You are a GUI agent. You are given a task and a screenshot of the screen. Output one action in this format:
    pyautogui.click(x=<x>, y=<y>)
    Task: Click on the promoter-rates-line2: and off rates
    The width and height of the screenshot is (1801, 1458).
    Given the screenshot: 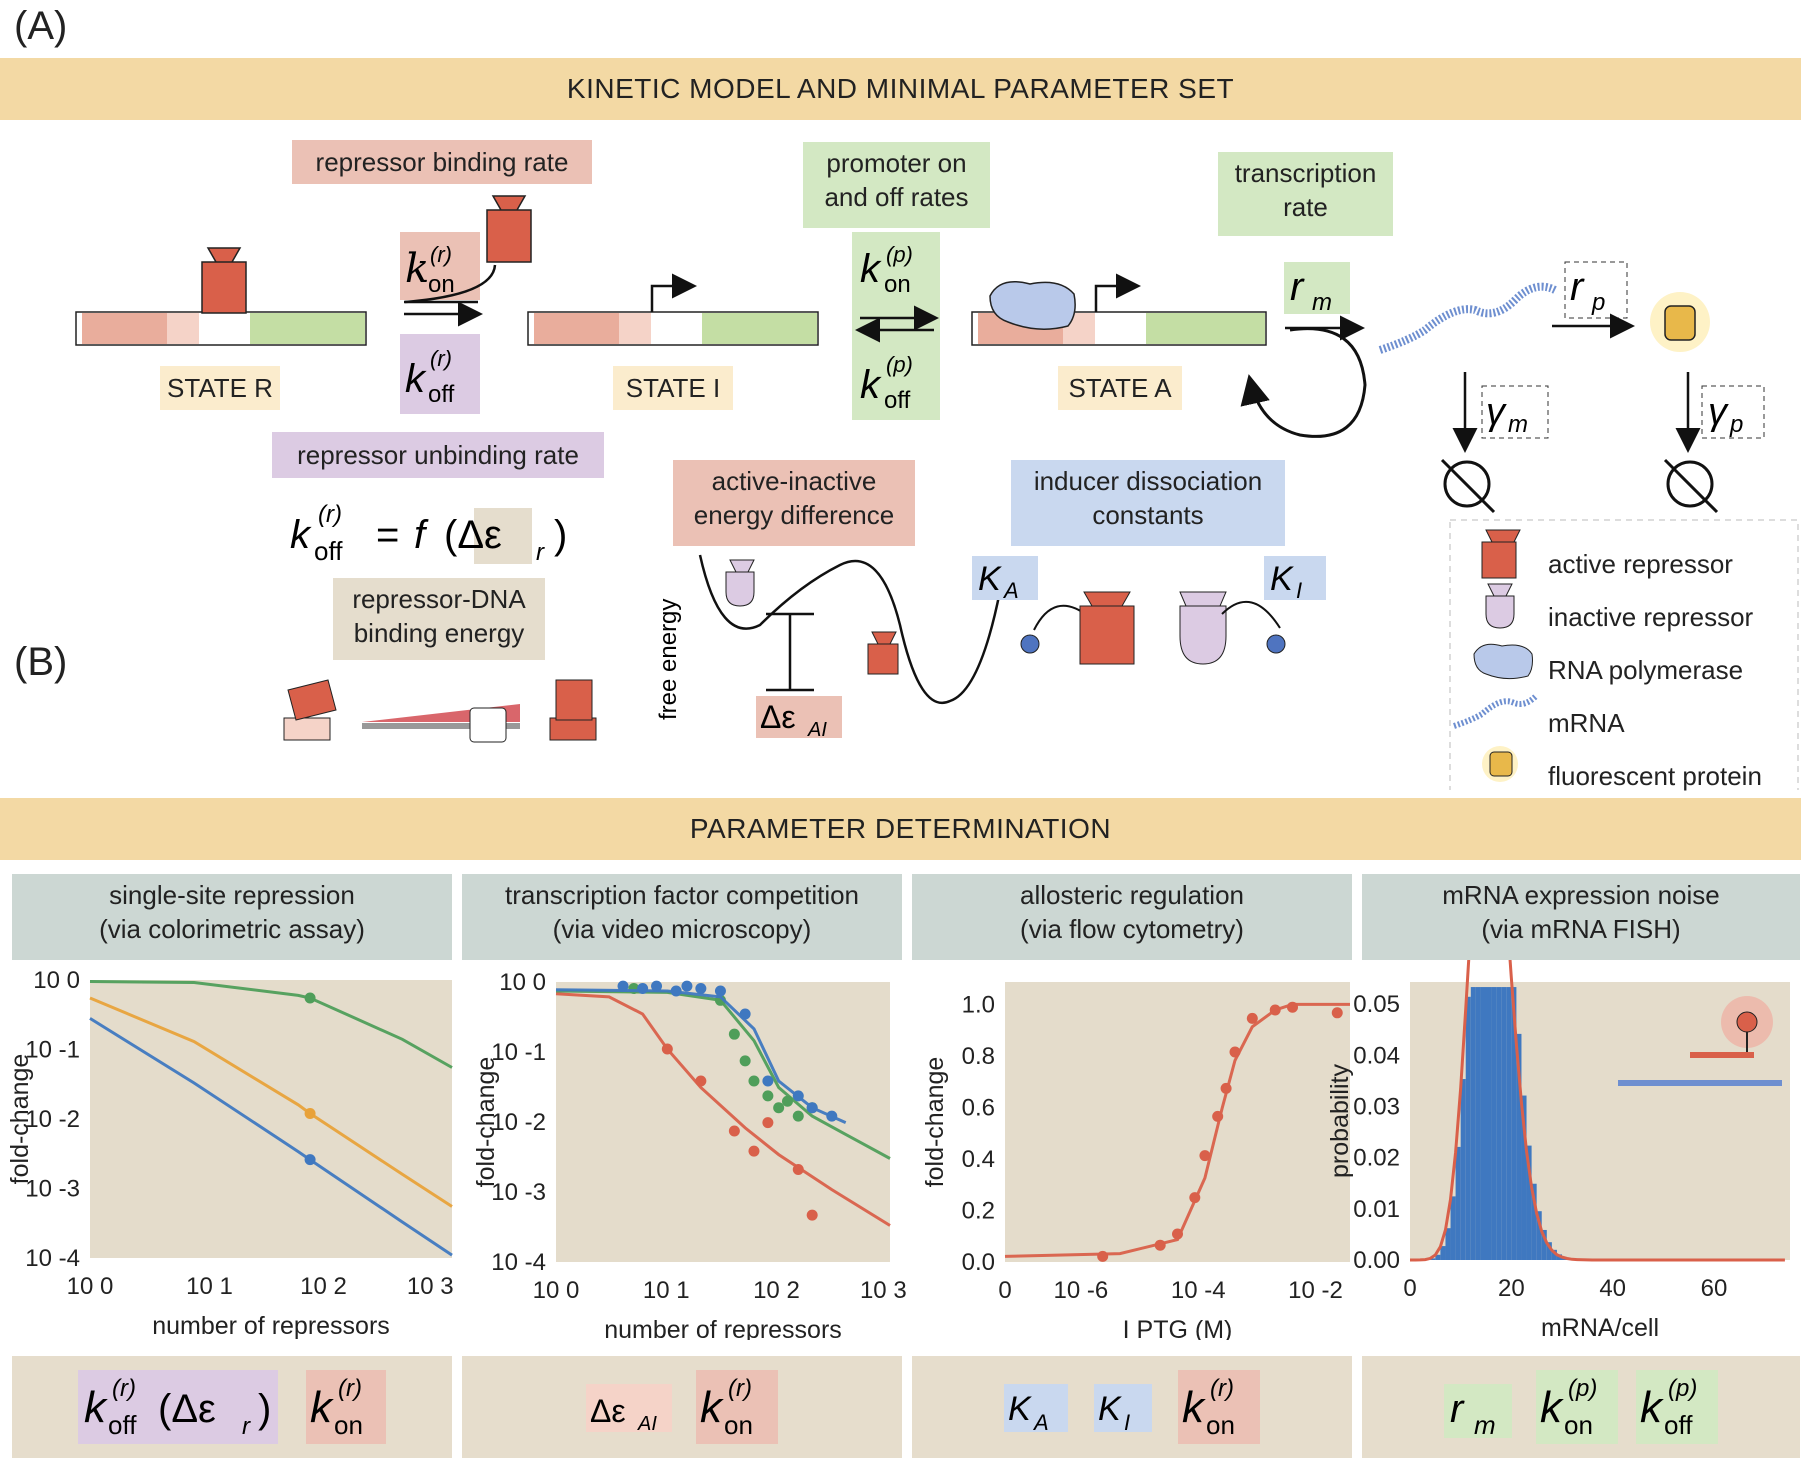 What is the action you would take?
    pyautogui.click(x=896, y=197)
    